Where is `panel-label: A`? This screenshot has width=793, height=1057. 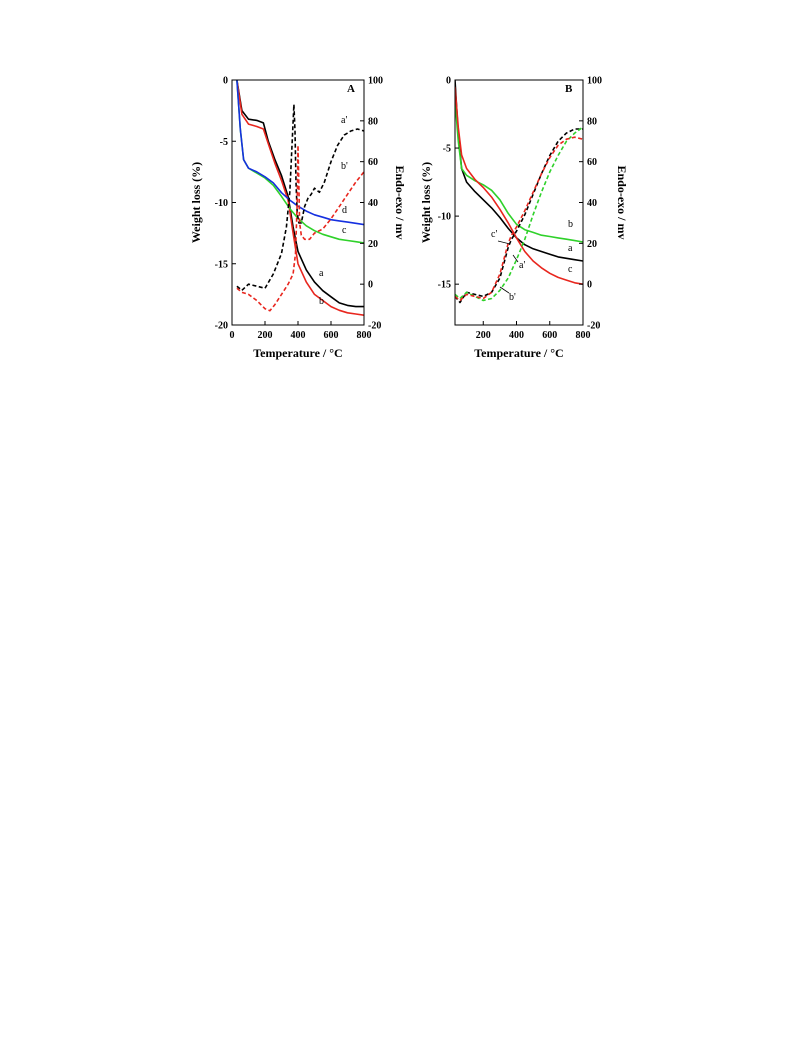
panel-label: A is located at coordinates (351, 89).